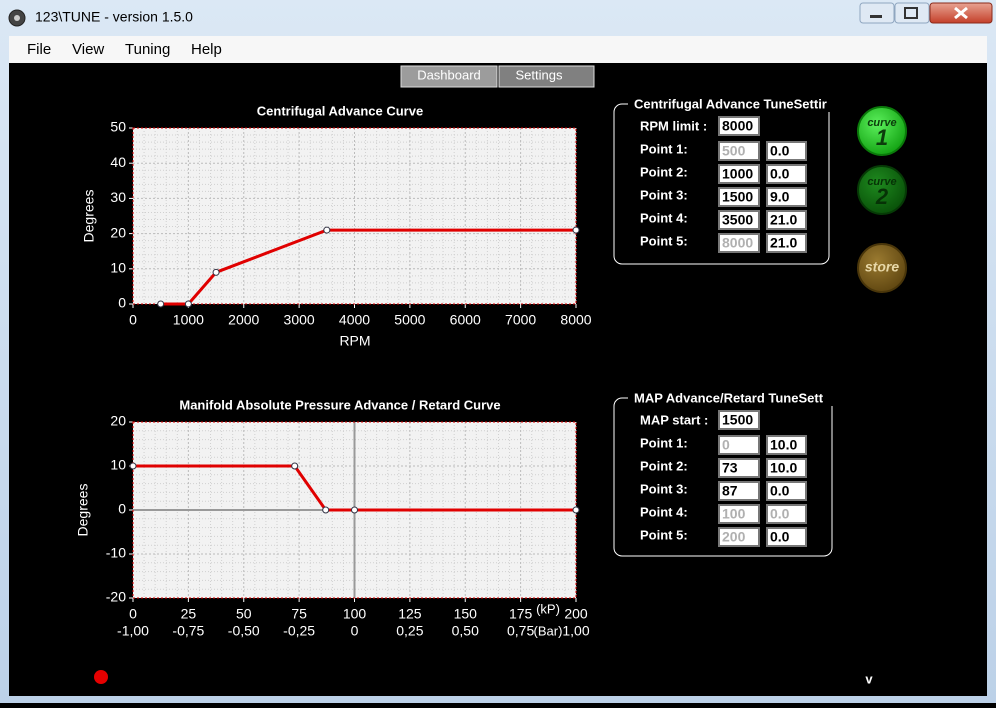 The image size is (996, 708). I want to click on y-tick-label: 0, so click(122, 509).